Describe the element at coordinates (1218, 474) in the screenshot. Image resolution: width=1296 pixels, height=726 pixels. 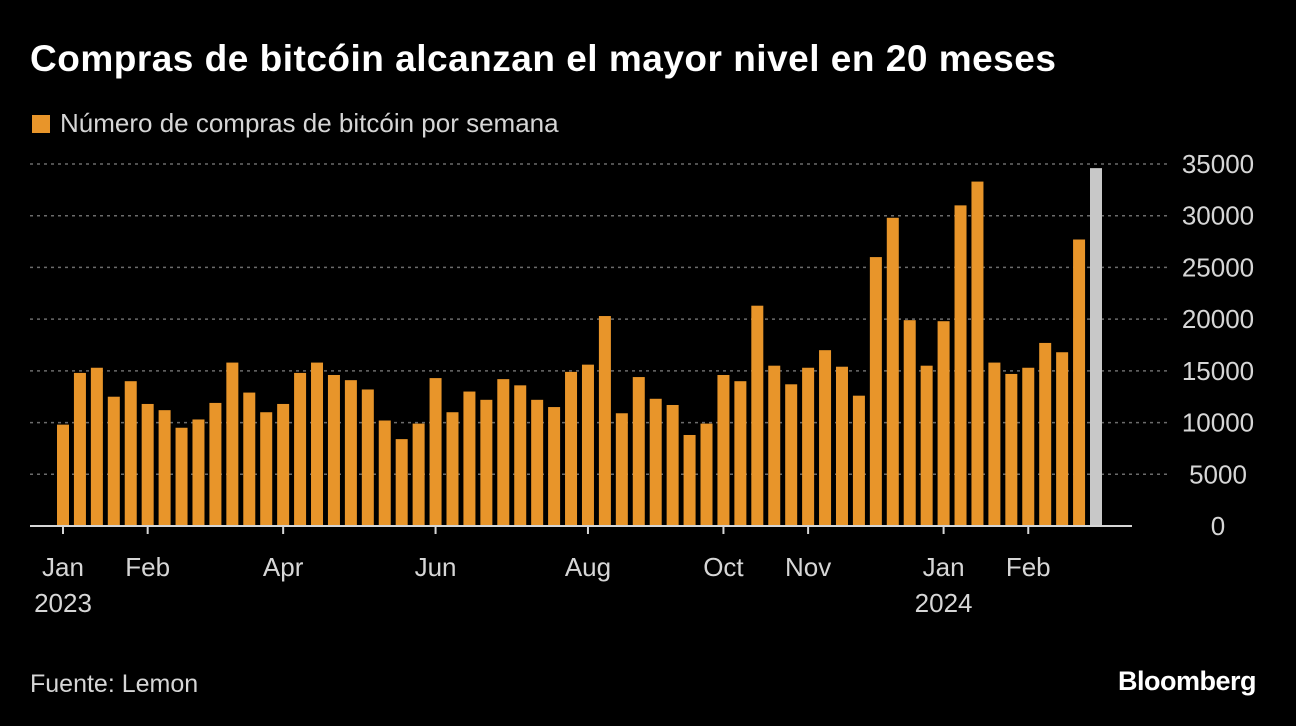
I see `y-tick-label: 5000` at that location.